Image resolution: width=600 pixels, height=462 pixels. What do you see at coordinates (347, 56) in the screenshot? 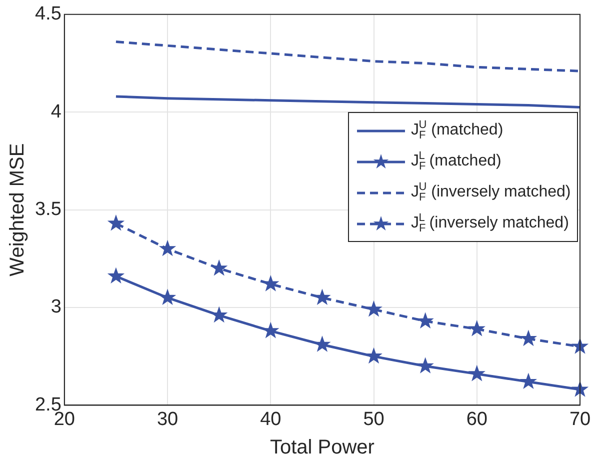
I see `line-series` at bounding box center [347, 56].